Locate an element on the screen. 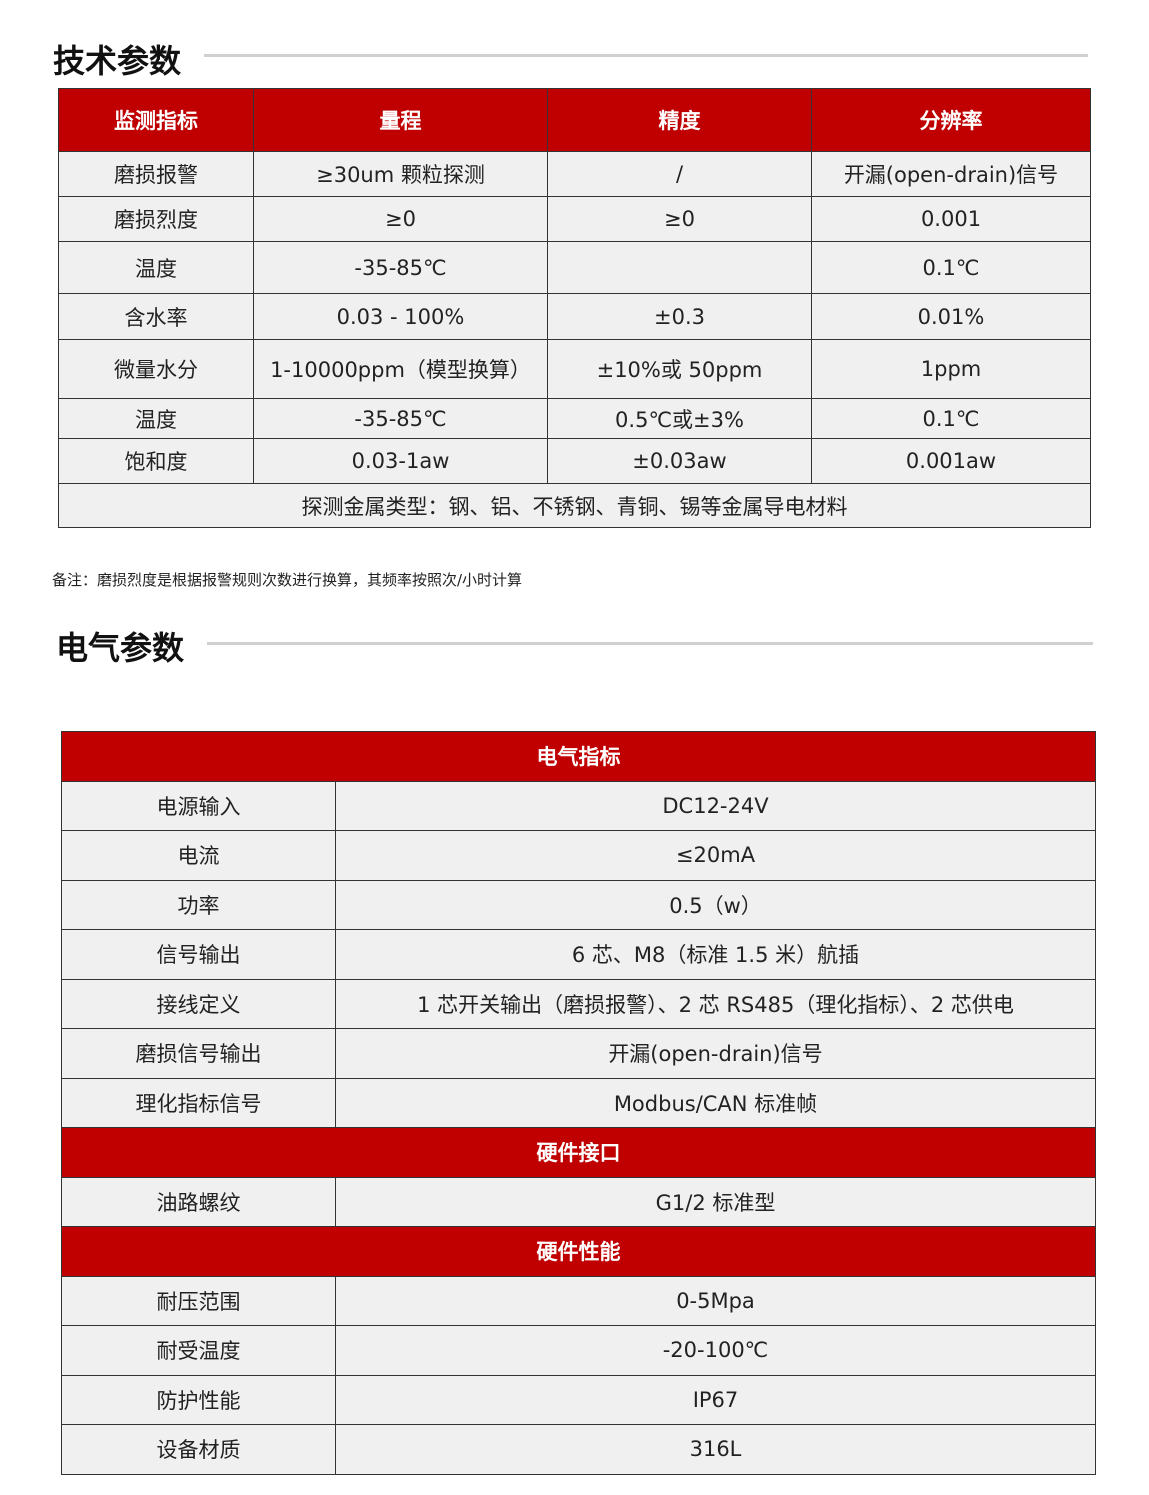 This screenshot has height=1495, width=1149. section-header-row: 硬件接口 is located at coordinates (578, 1152).